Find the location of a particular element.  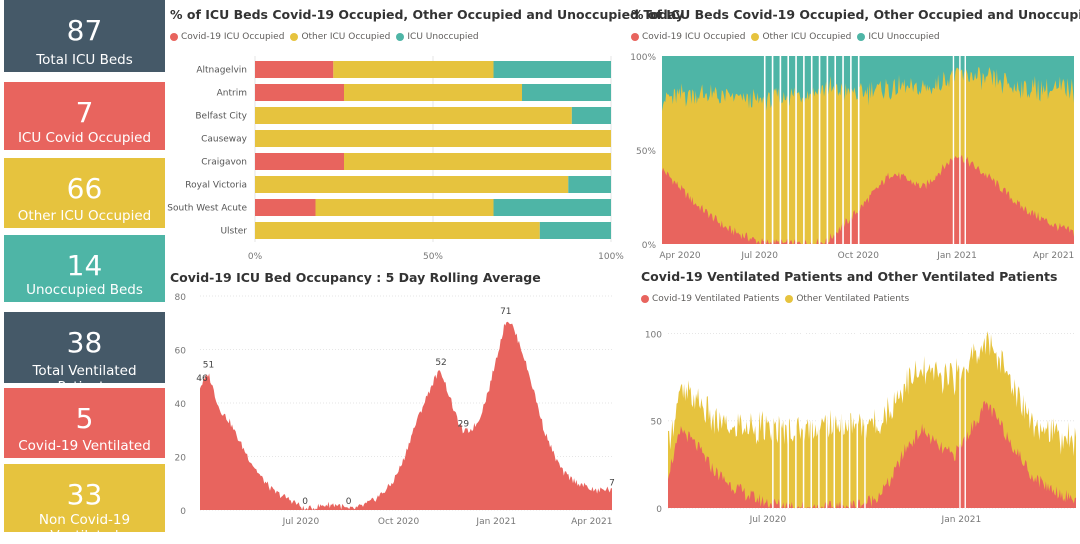

x-tick-label: Apr 2020 is located at coordinates (680, 256).